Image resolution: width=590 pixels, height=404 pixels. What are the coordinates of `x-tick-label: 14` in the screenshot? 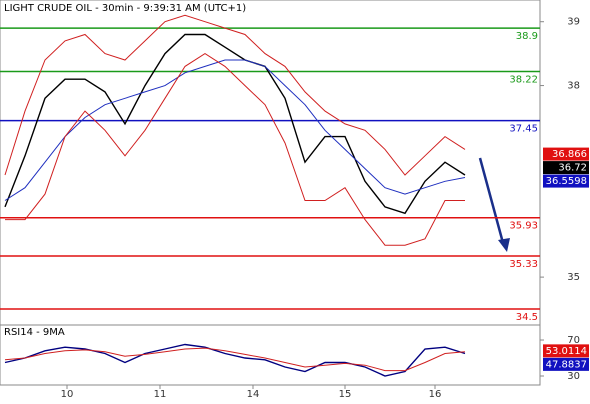 It's located at (253, 394).